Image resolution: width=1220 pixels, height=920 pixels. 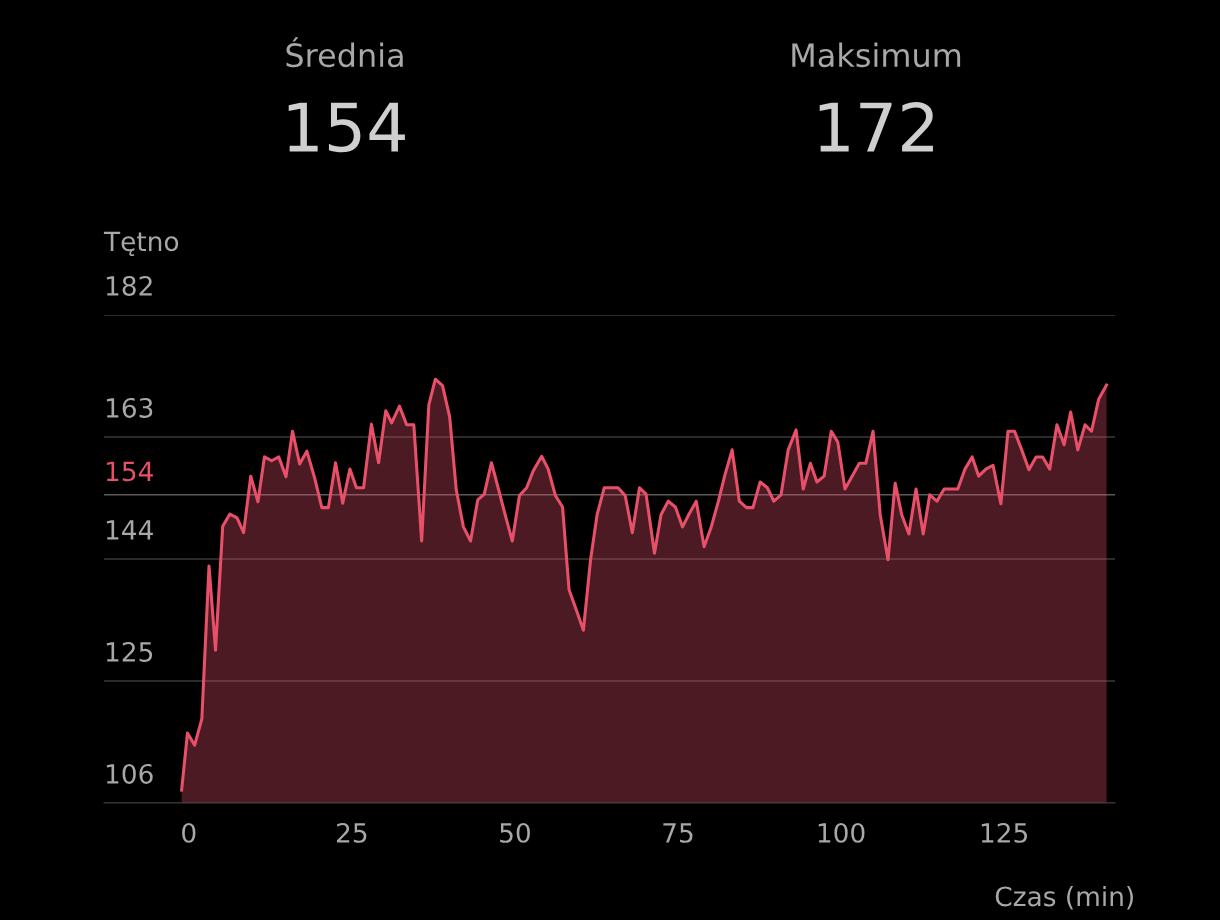 I want to click on x-tick-label: 50, so click(x=515, y=832).